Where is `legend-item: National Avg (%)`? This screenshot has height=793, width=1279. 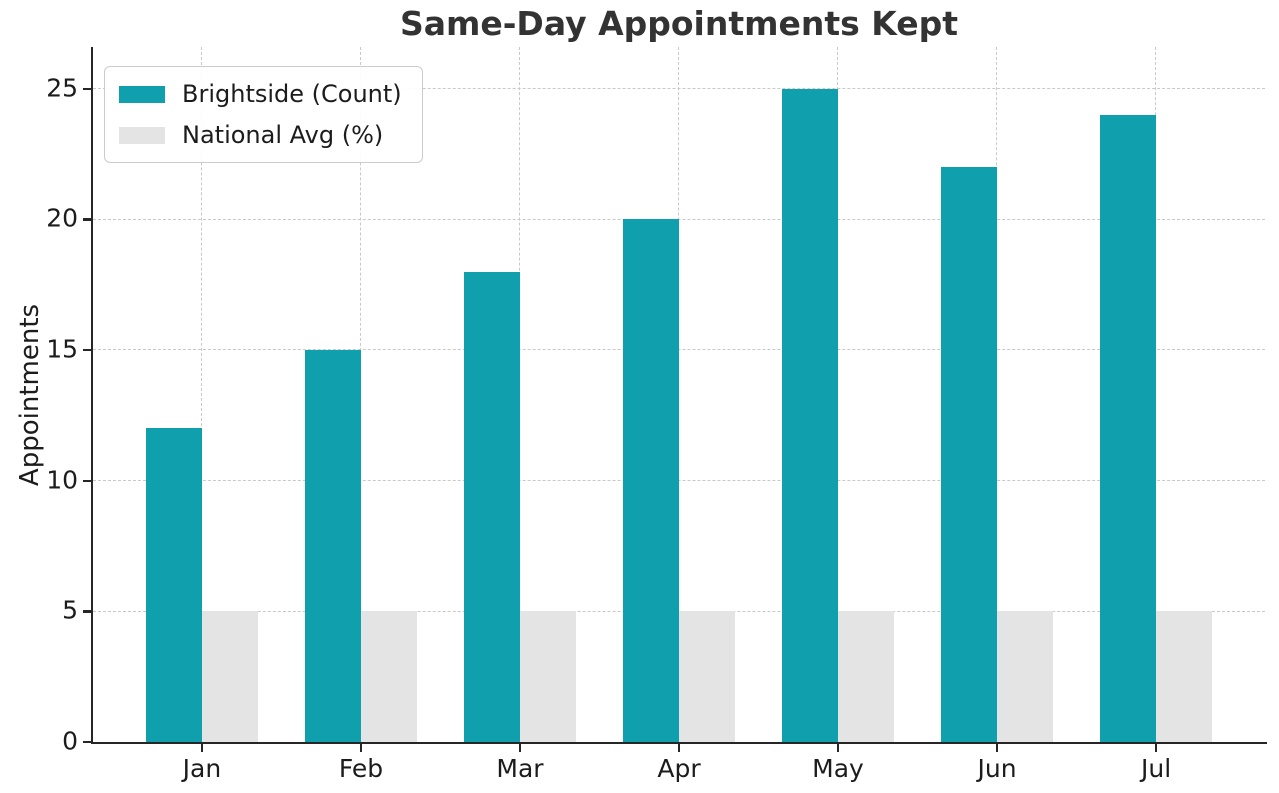
legend-item: National Avg (%) is located at coordinates (260, 135).